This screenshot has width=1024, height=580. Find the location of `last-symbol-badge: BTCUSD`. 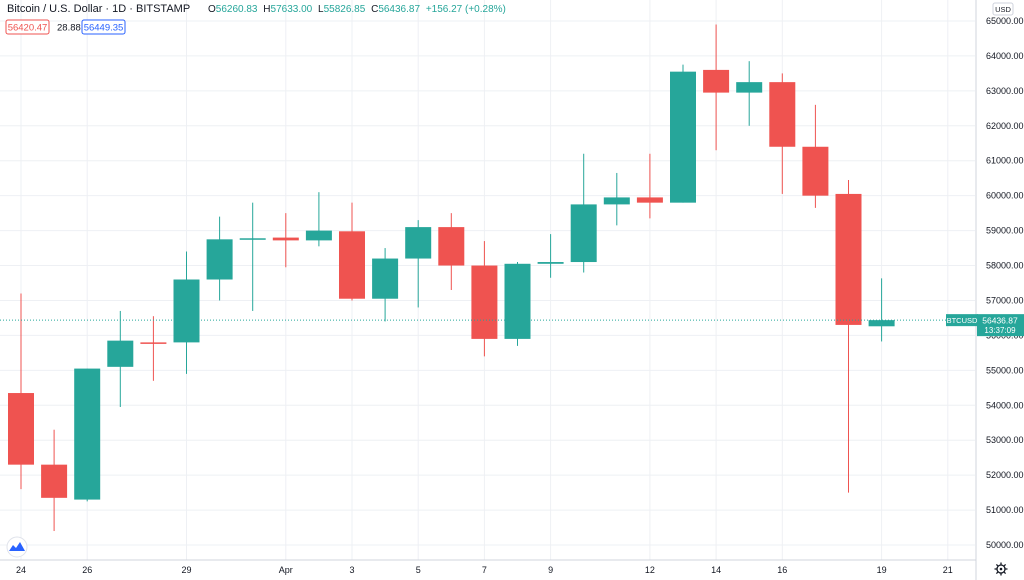

last-symbol-badge: BTCUSD is located at coordinates (962, 320).